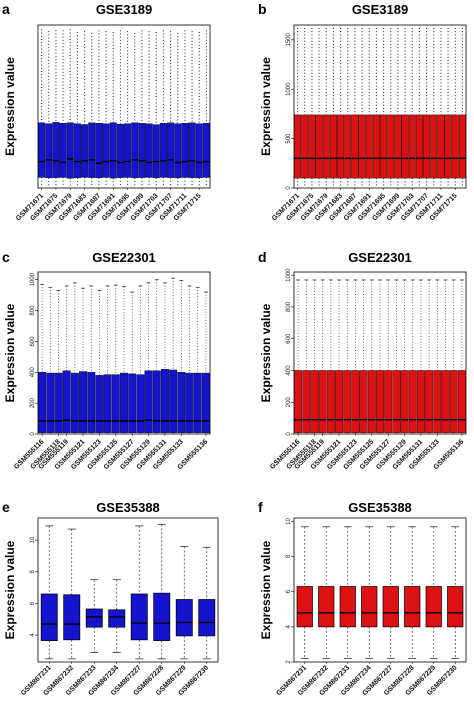 This screenshot has height=719, width=474. What do you see at coordinates (164, 358) in the screenshot?
I see `box-GSM555131` at bounding box center [164, 358].